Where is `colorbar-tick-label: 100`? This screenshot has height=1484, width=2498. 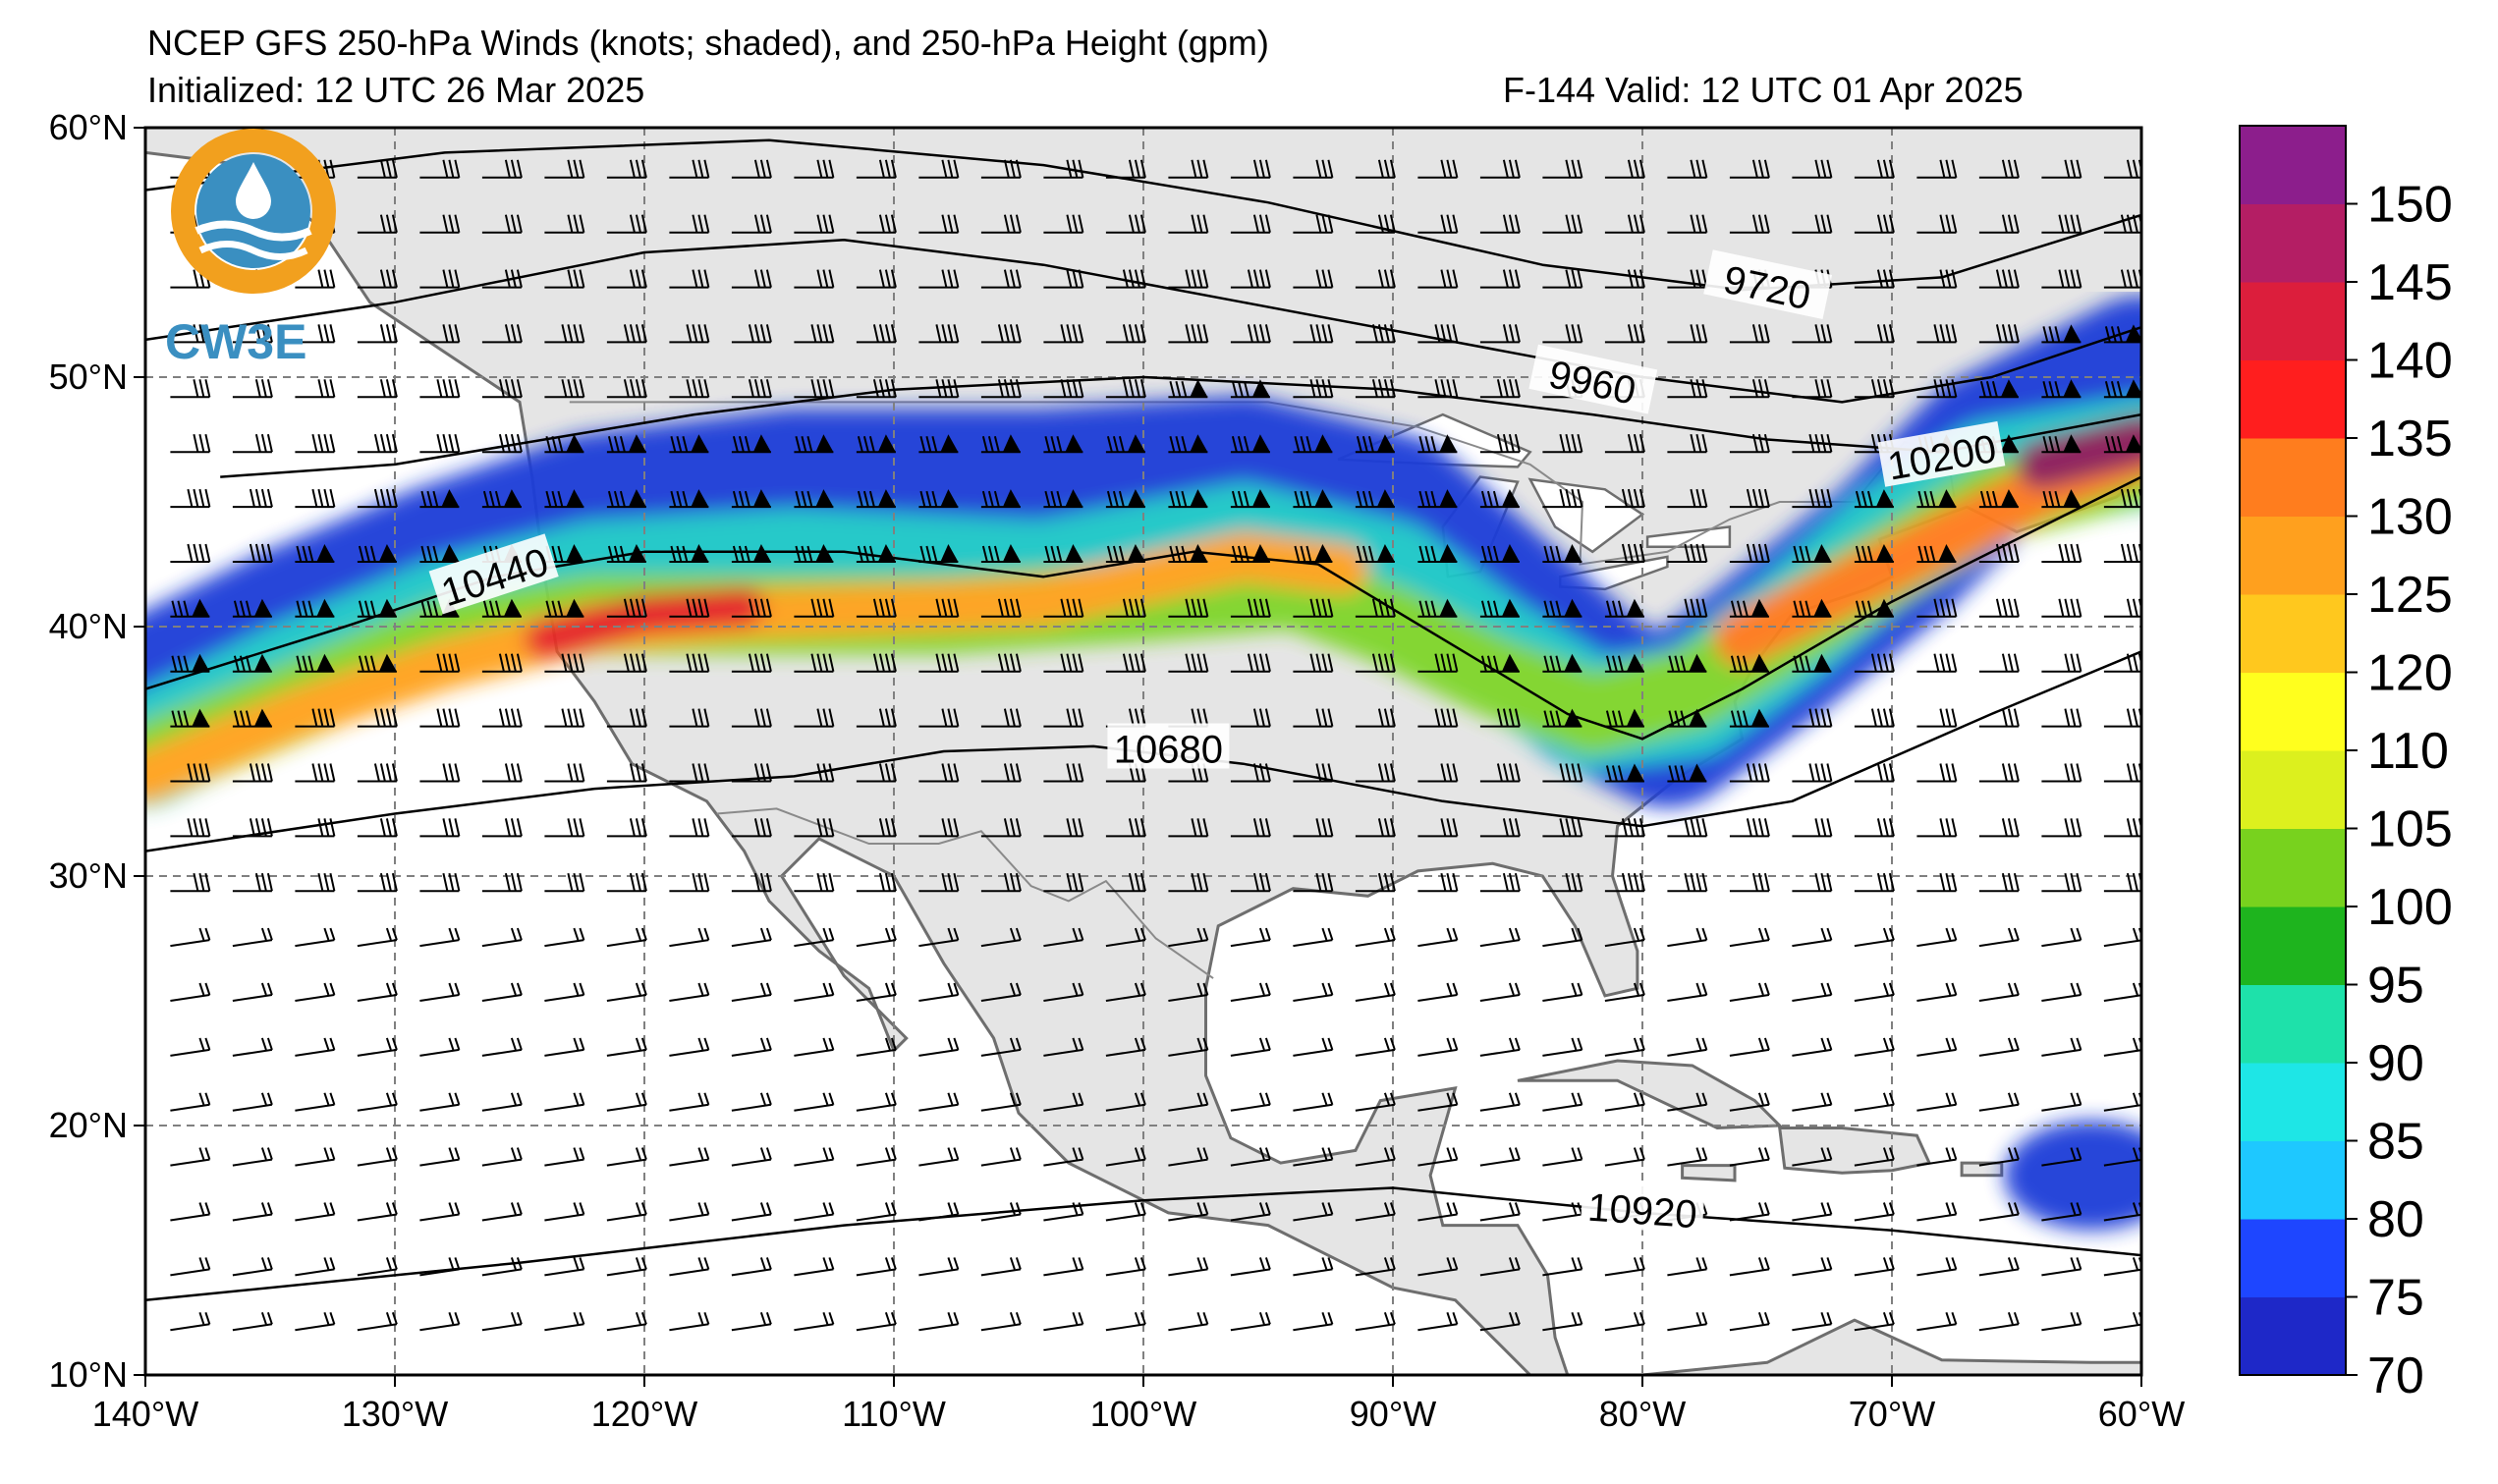
colorbar-tick-label: 100 is located at coordinates (2410, 907).